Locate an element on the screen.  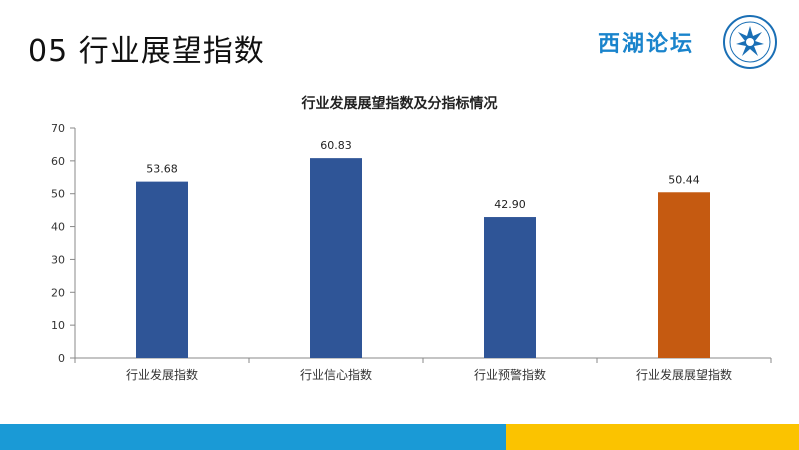
footer-band-yellow is located at coordinates (652, 437).